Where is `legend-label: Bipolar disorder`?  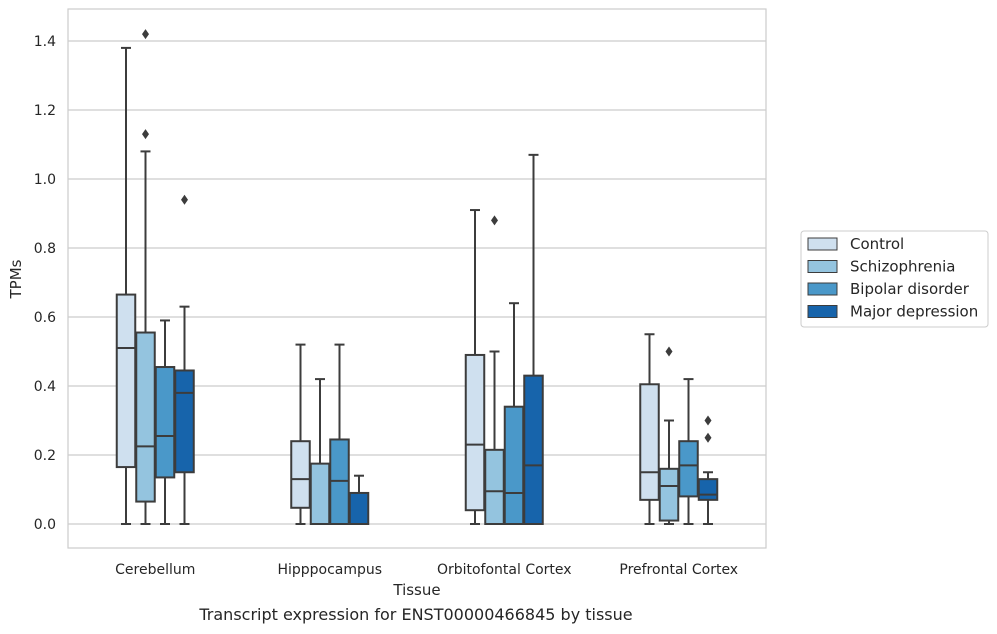 legend-label: Bipolar disorder is located at coordinates (910, 289).